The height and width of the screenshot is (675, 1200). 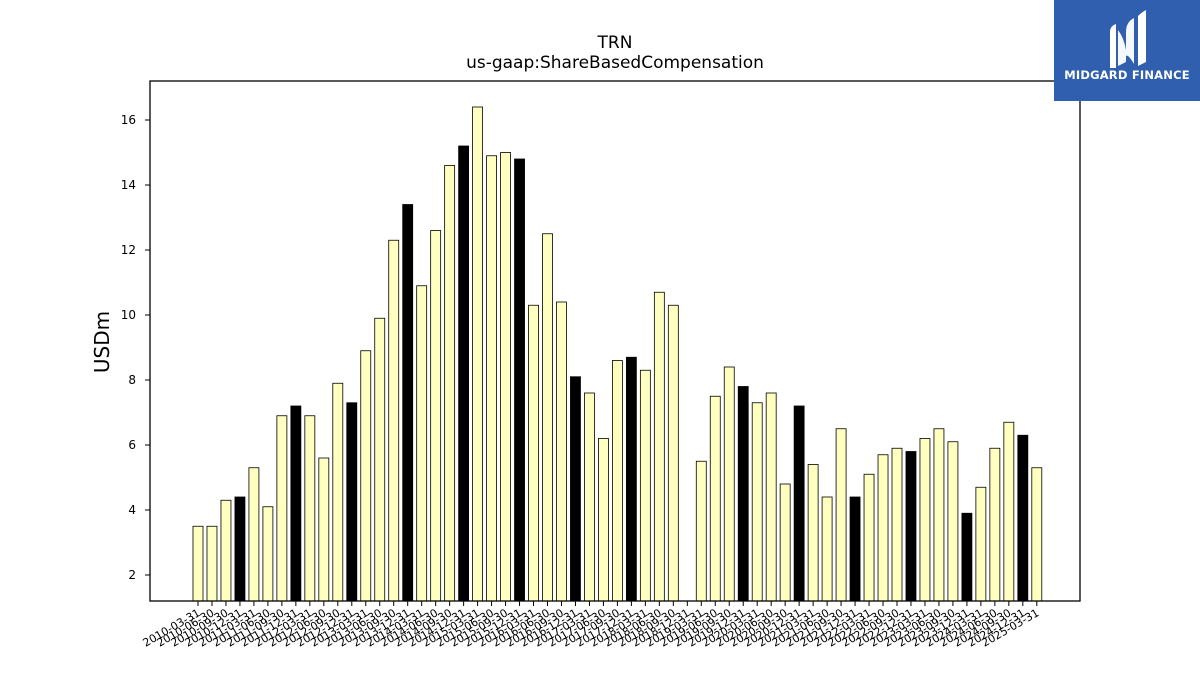 I want to click on y-tick-label: 2, so click(x=132, y=575).